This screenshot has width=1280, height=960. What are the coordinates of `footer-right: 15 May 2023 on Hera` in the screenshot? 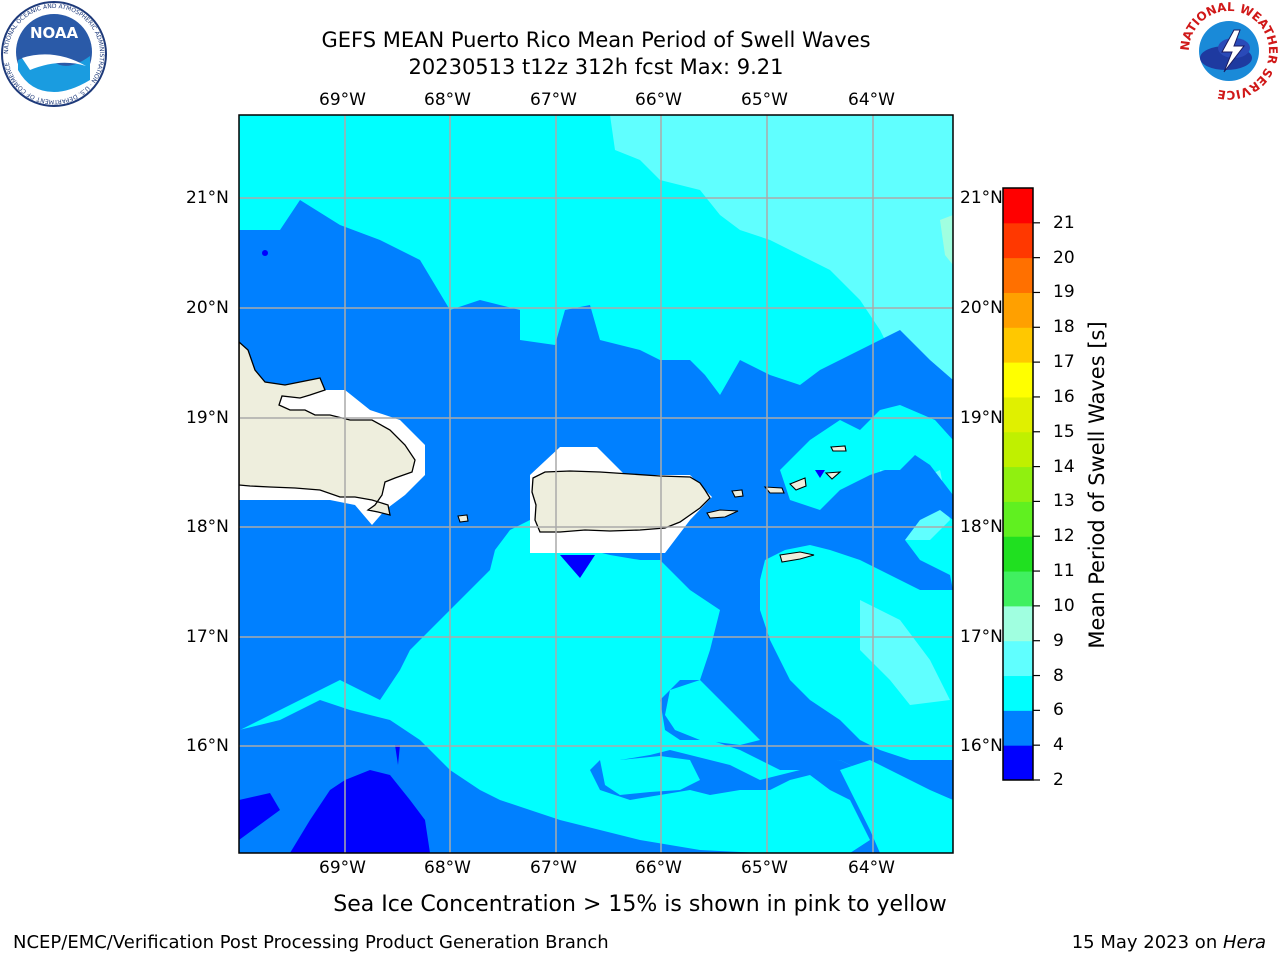 It's located at (1169, 943).